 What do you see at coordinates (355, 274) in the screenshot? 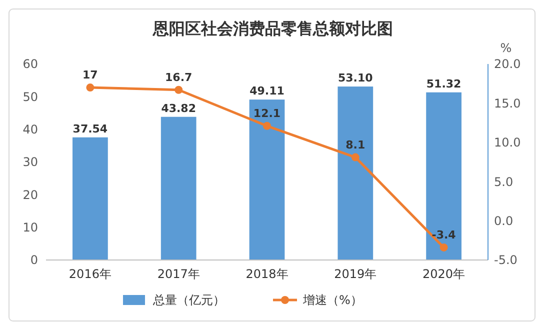
I see `x-tick-label: 2019年` at bounding box center [355, 274].